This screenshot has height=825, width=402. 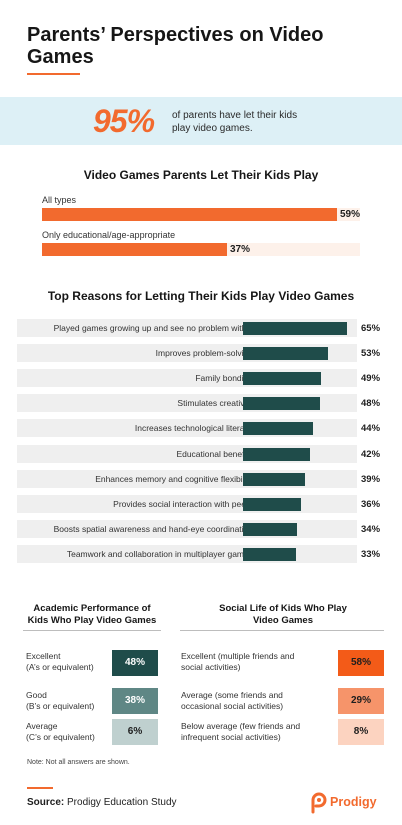 What do you see at coordinates (361, 732) in the screenshot?
I see `social-value-box: 8%` at bounding box center [361, 732].